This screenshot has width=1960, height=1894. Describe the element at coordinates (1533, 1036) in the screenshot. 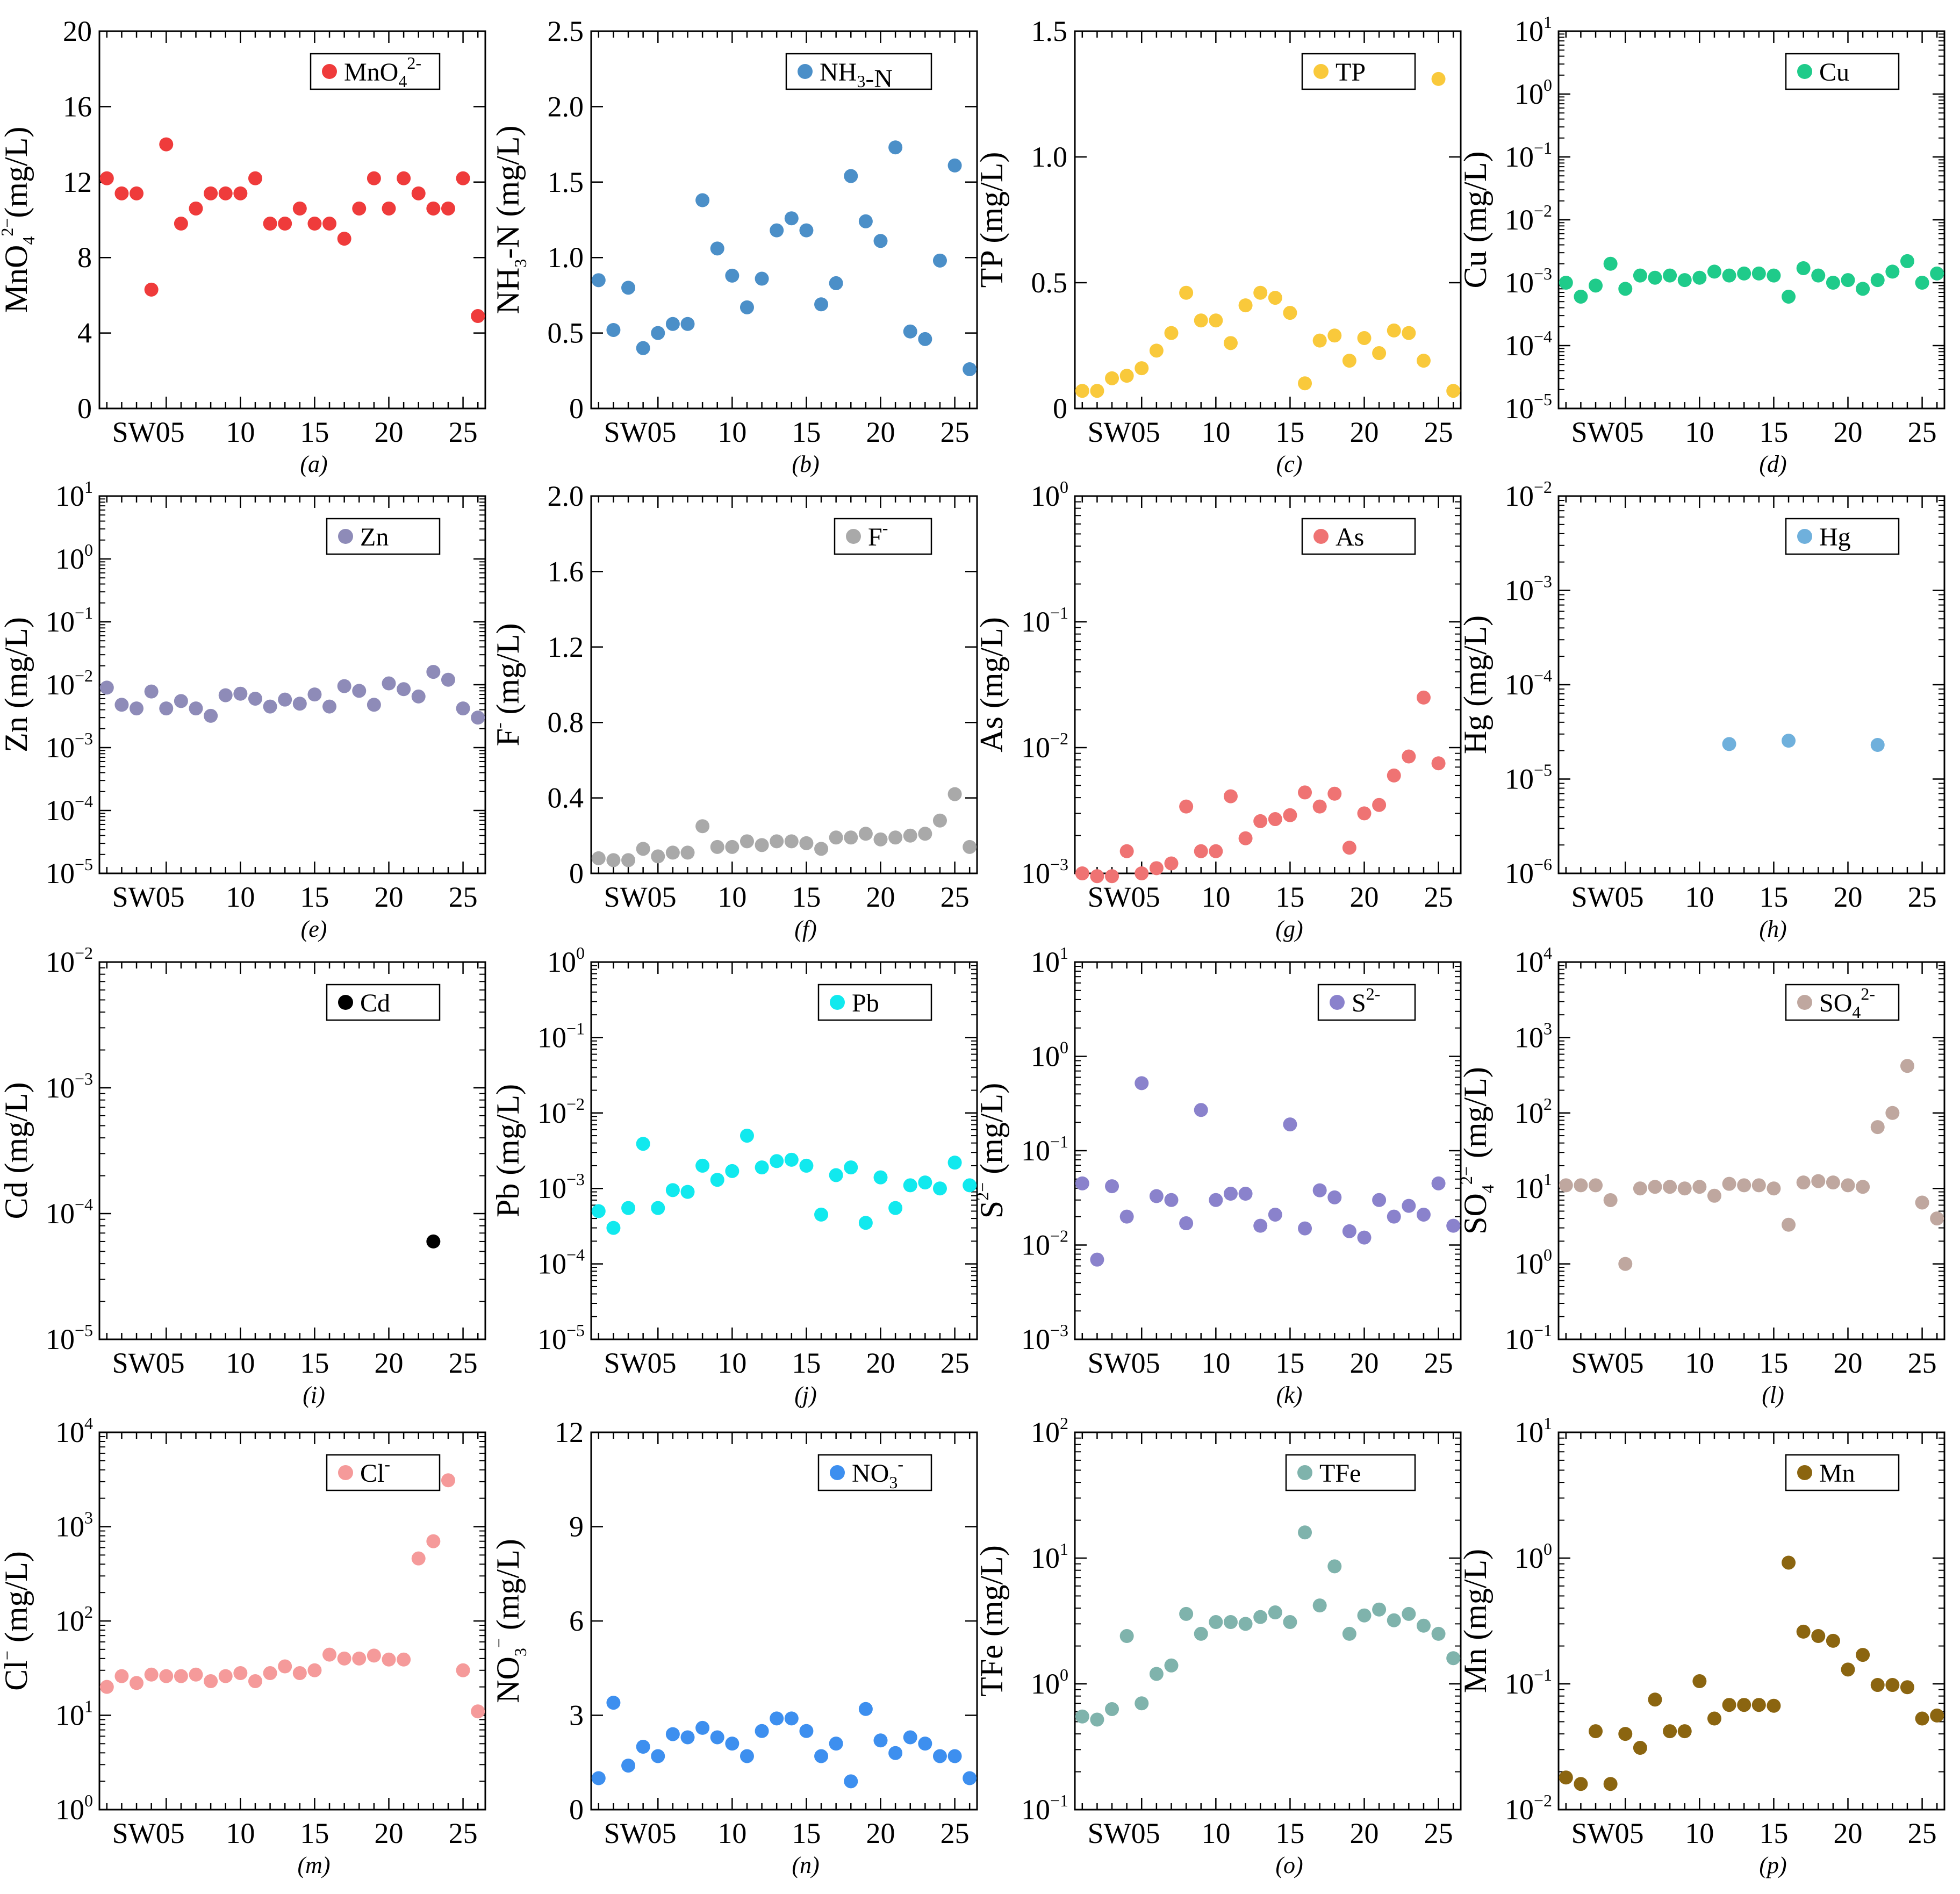

I see `y-tick-label: 10³` at that location.